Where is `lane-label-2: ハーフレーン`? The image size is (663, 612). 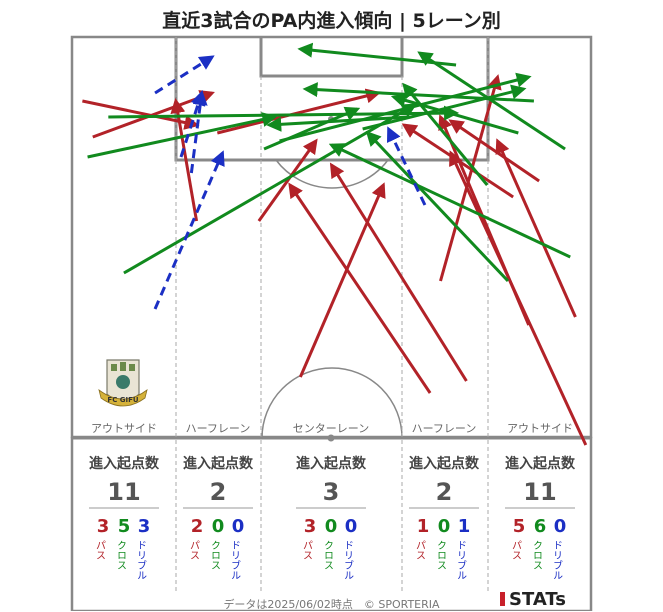
lane-label-2: ハーフレーン is located at coordinates (218, 428).